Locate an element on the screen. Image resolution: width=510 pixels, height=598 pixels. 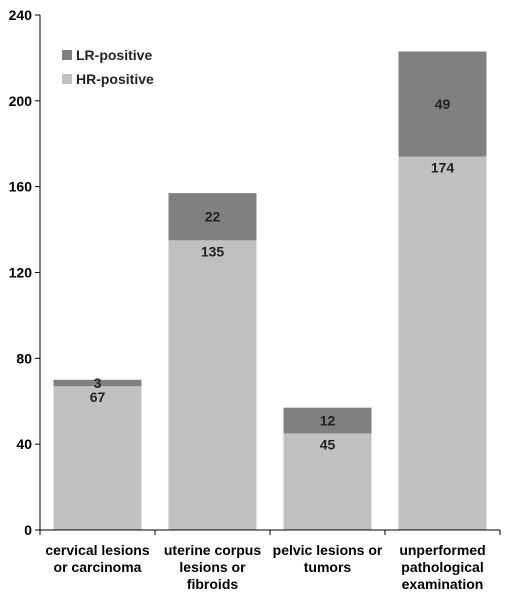
category-label: pelvic lesions or is located at coordinates (328, 550).